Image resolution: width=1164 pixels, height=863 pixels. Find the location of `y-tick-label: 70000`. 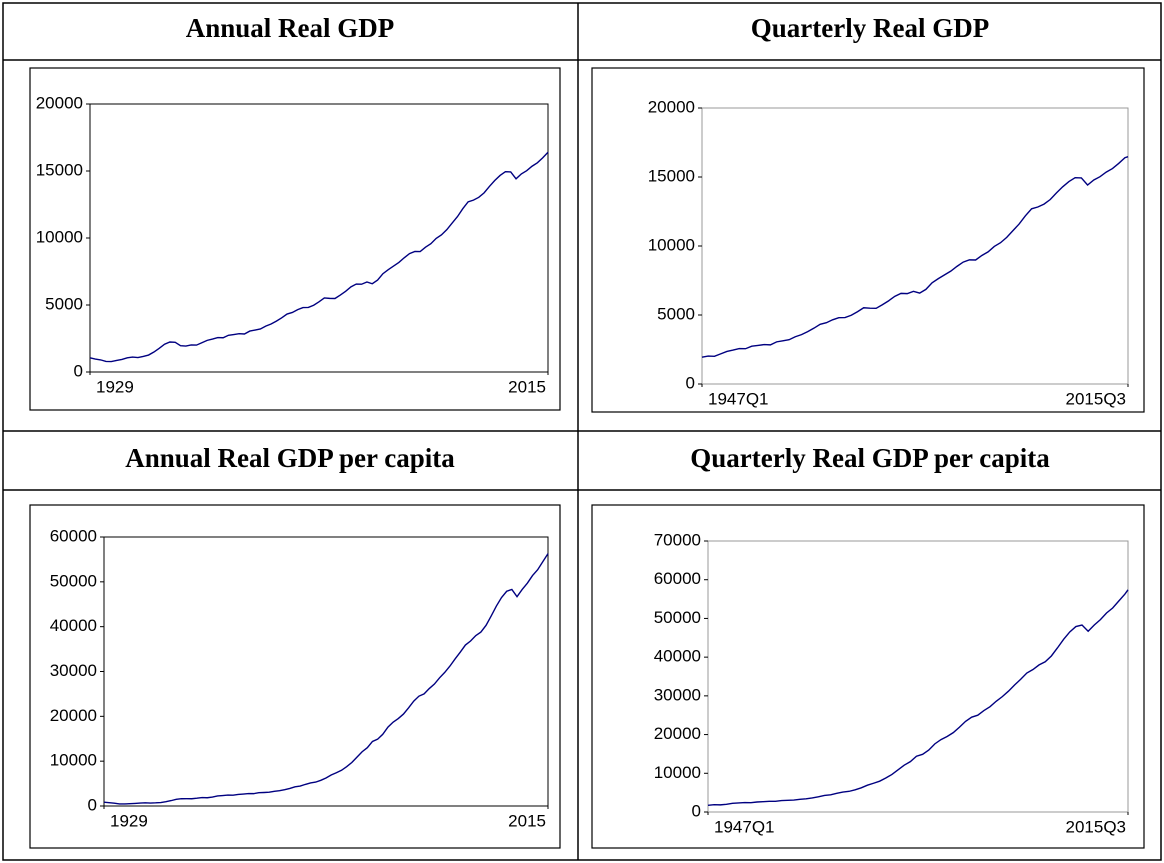

y-tick-label: 70000 is located at coordinates (677, 539).